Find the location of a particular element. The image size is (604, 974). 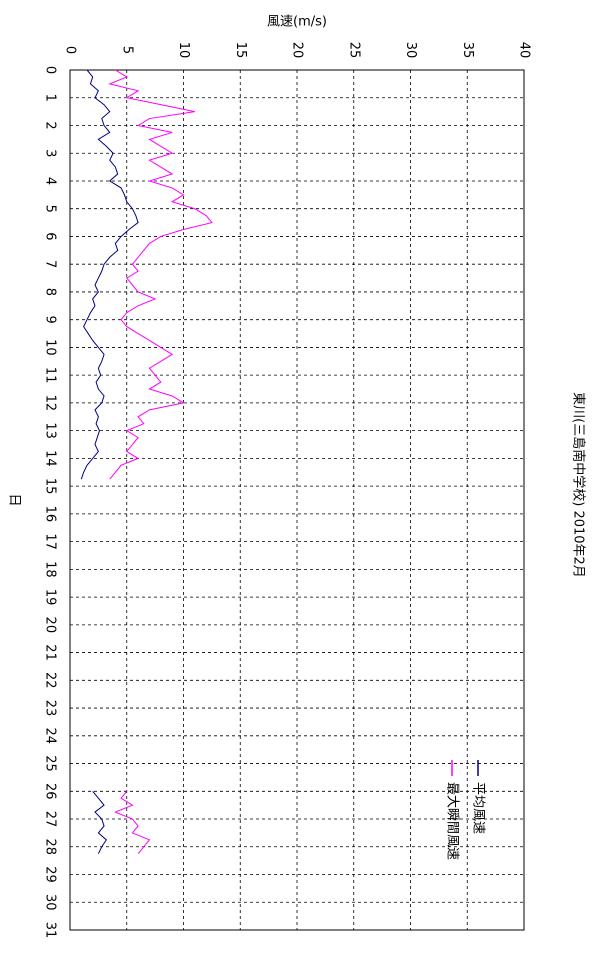

day-tick-label: 12 is located at coordinates (50, 403).